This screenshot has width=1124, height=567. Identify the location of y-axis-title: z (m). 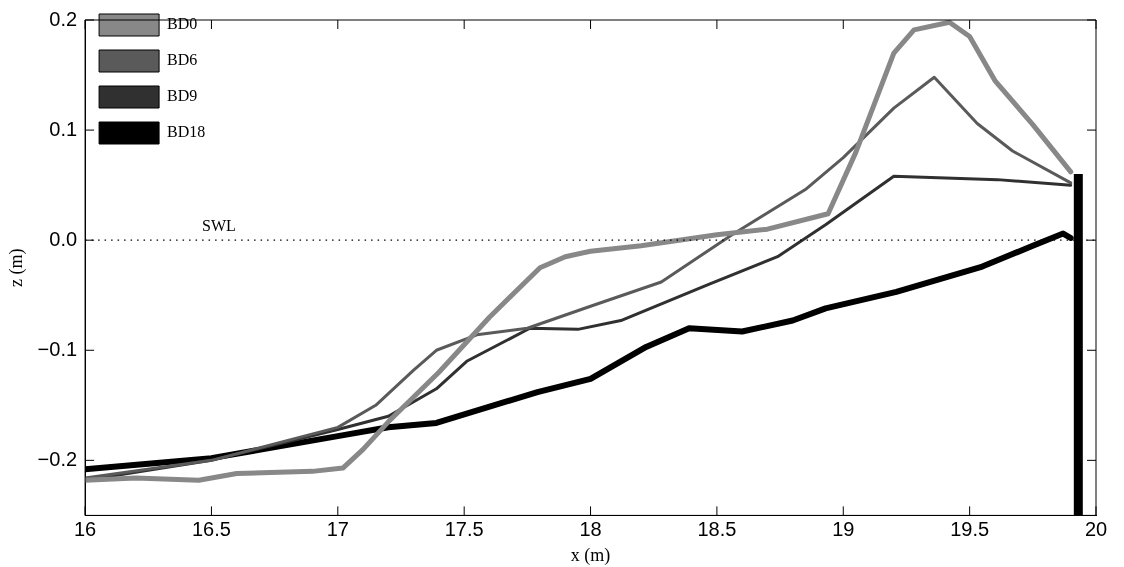
(16, 267).